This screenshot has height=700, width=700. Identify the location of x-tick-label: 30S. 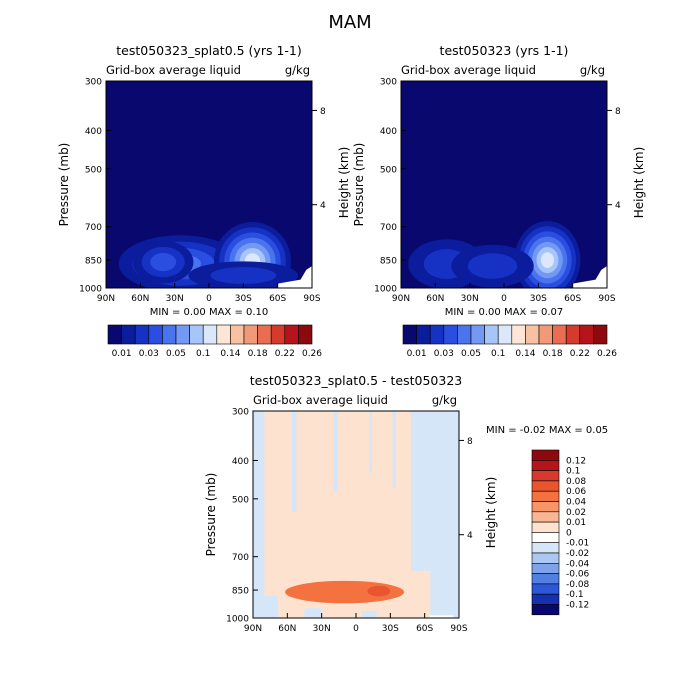
(390, 629).